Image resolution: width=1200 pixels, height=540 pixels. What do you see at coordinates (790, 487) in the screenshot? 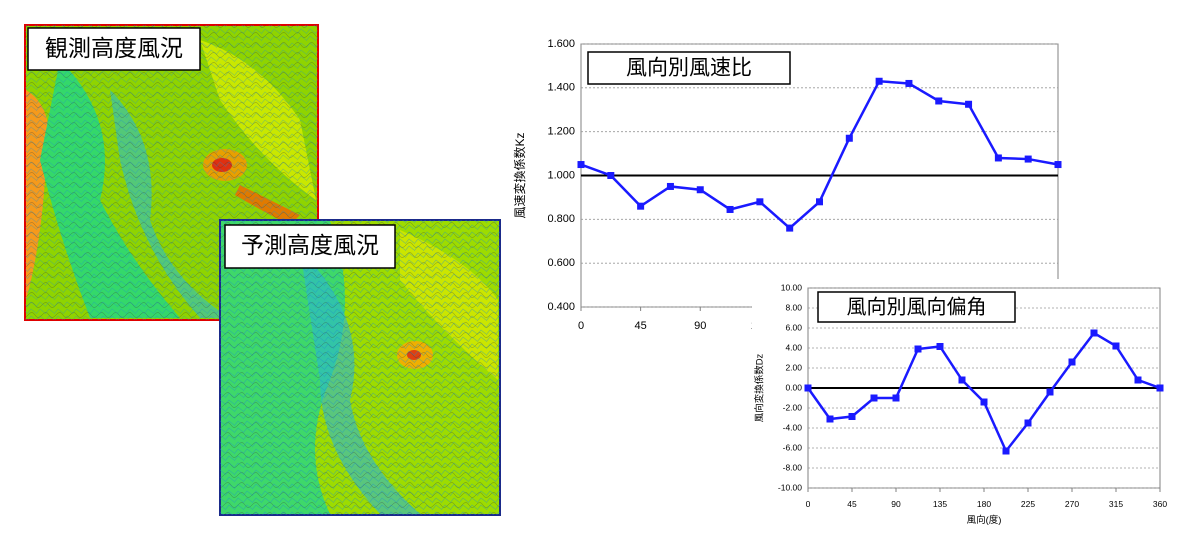
I see `y-tick-label: -10.00` at bounding box center [790, 487].